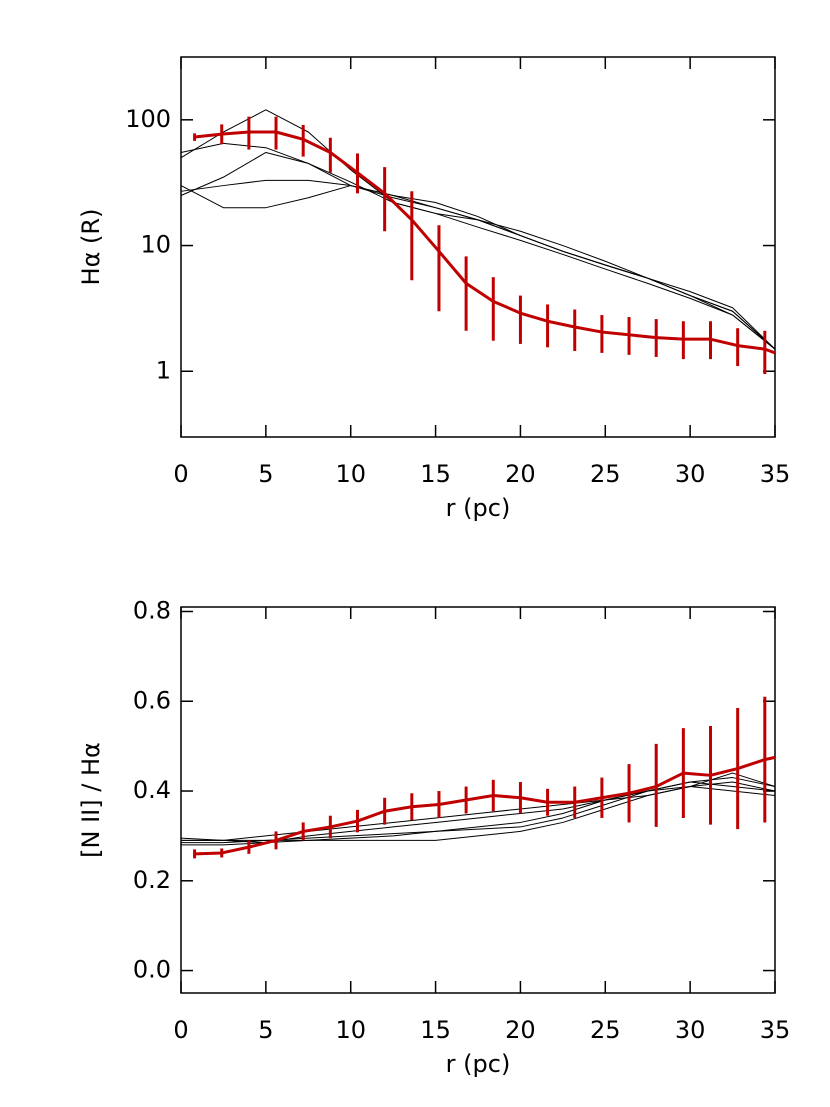 The width and height of the screenshot is (830, 1107). Describe the element at coordinates (152, 790) in the screenshot. I see `y-tick-label: 0.4` at that location.